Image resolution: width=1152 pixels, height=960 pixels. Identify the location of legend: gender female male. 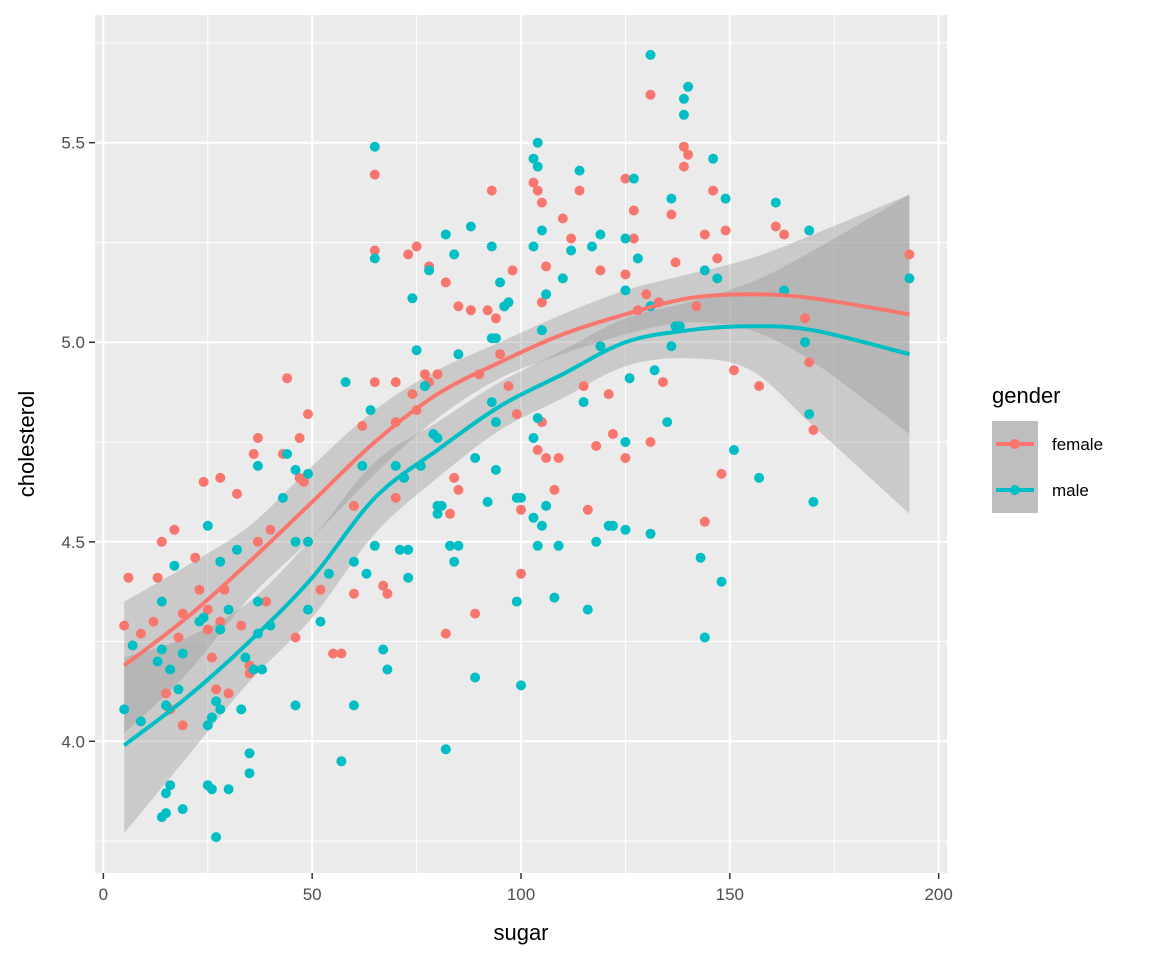
(1047, 448).